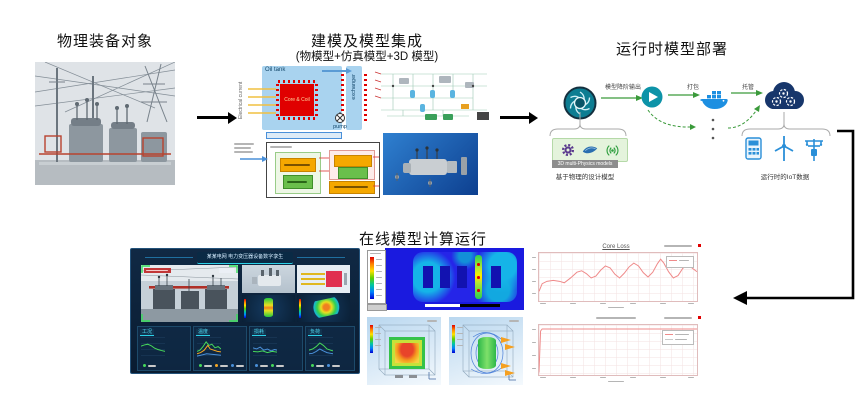  I want to click on quad-circuit, so click(323, 279).